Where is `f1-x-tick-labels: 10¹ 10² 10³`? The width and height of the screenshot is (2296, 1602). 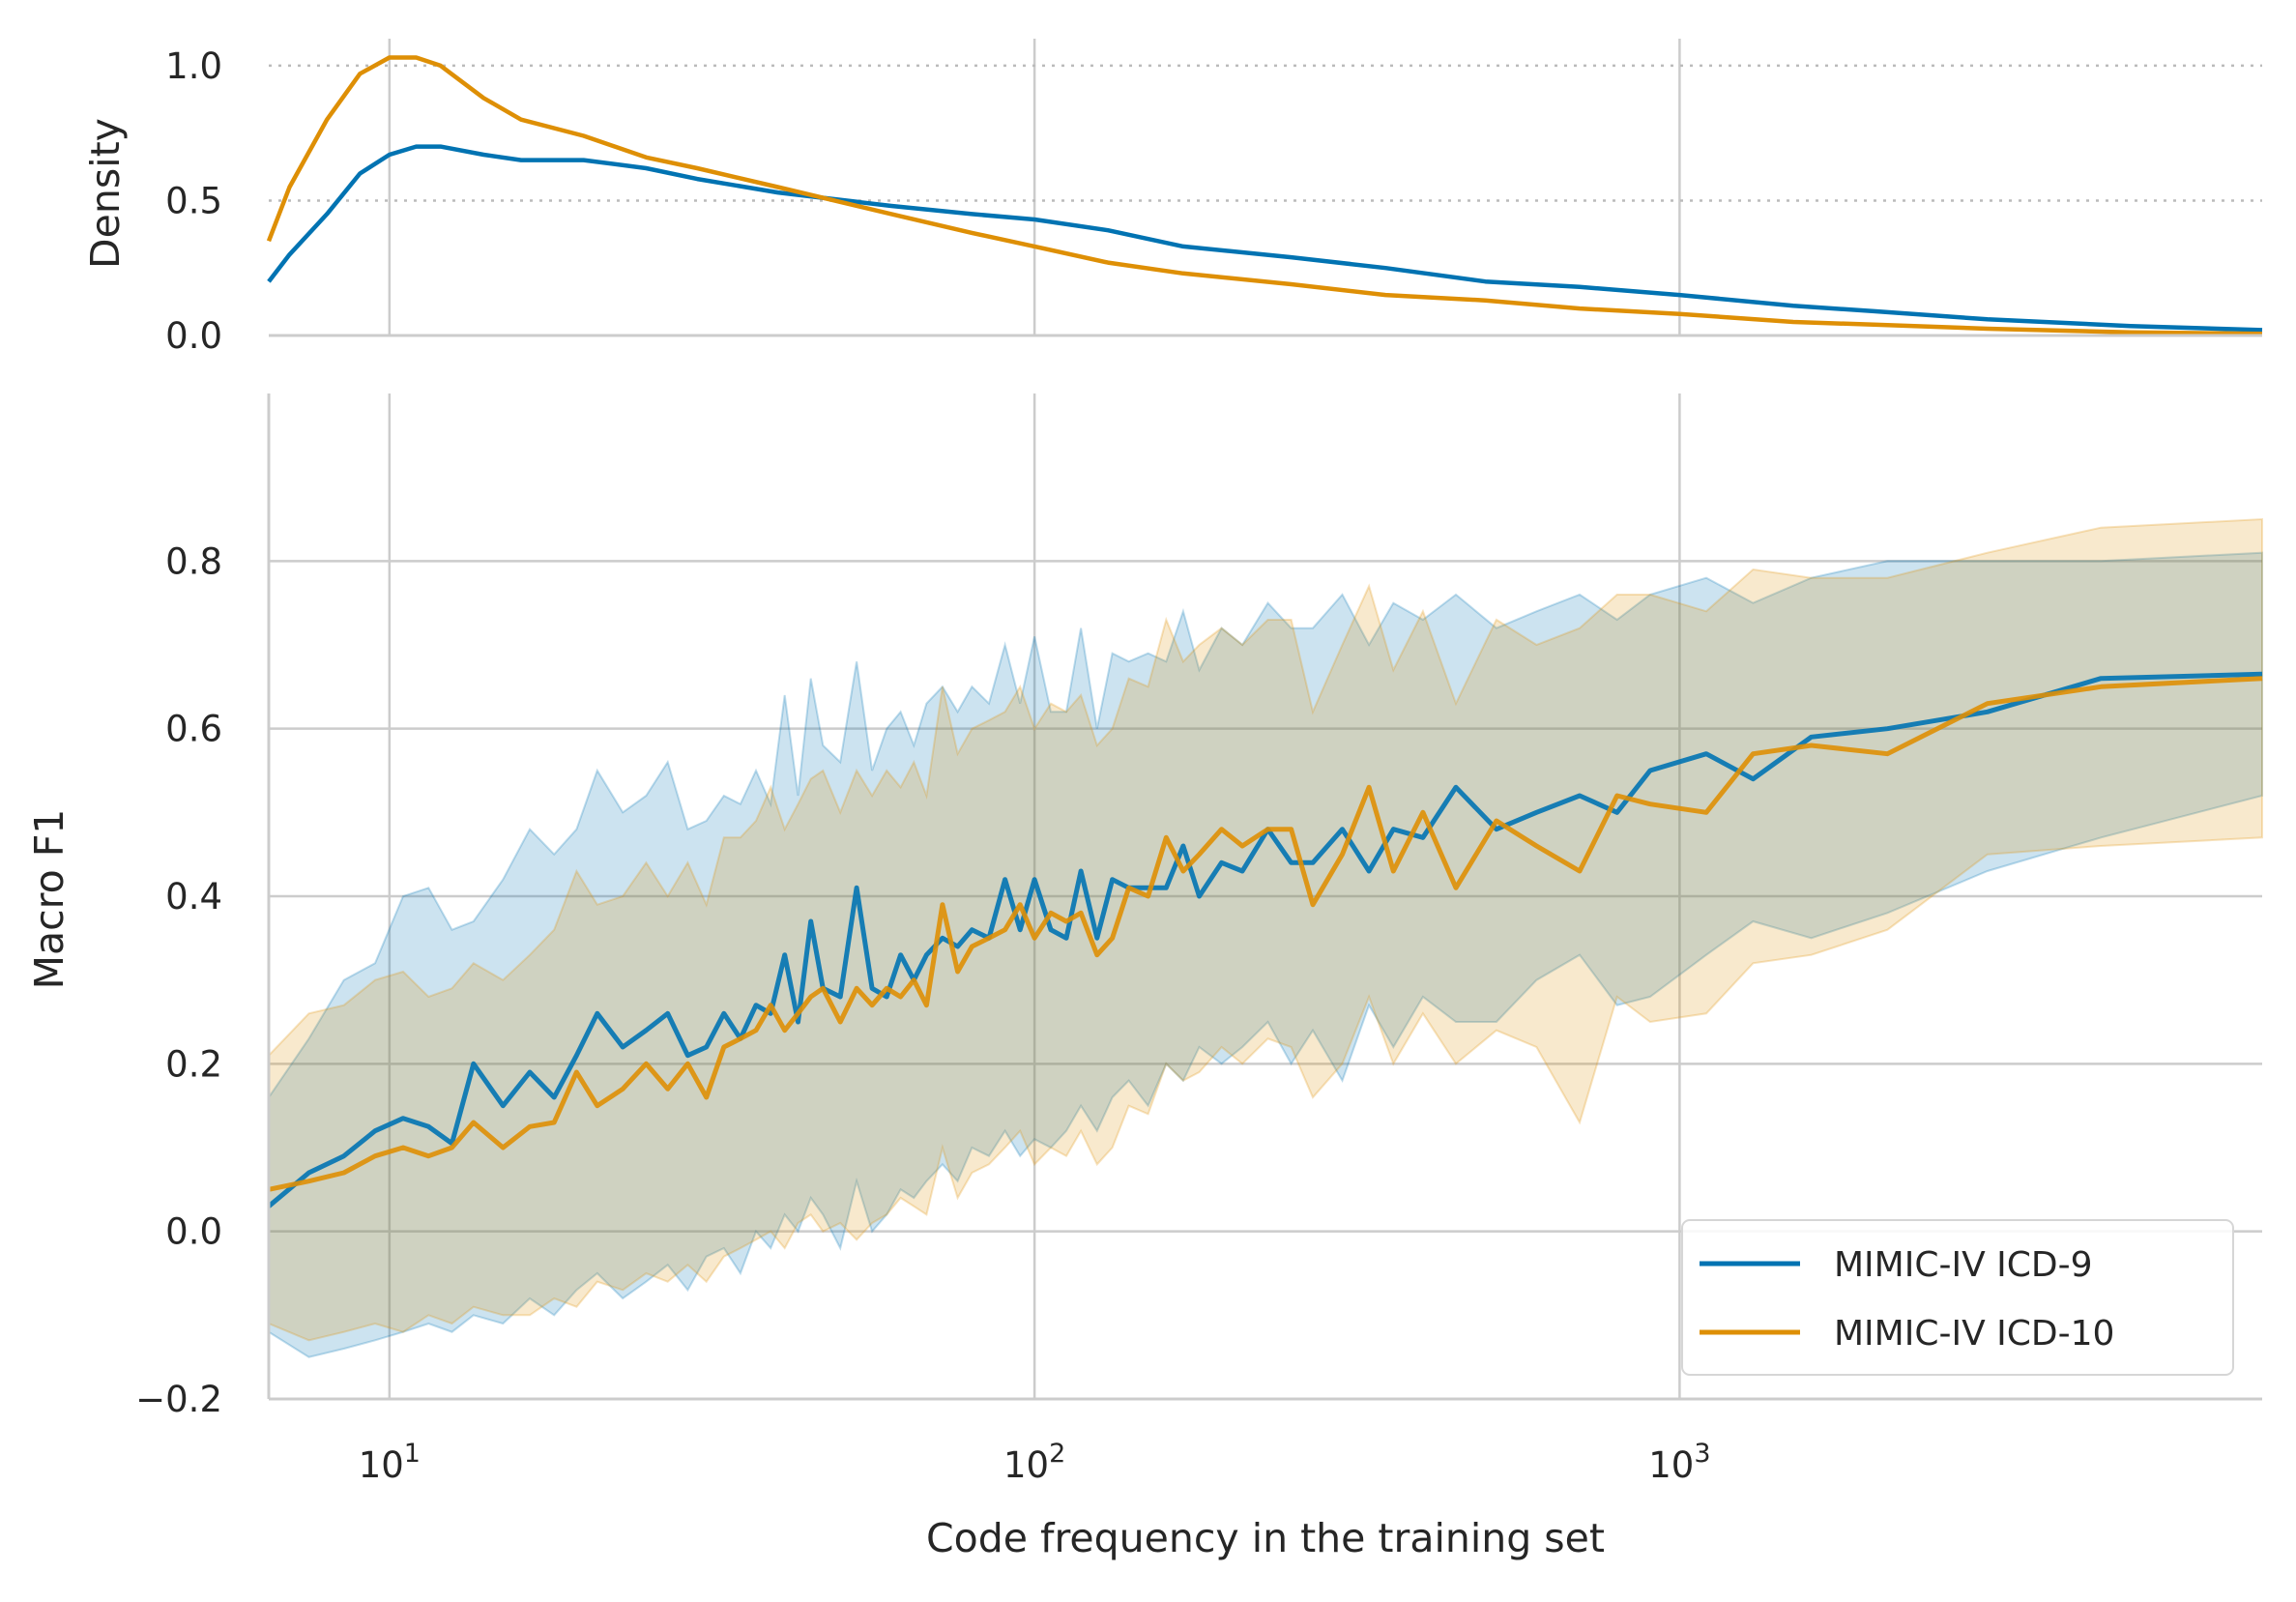 f1-x-tick-labels: 10¹ 10² 10³ is located at coordinates (1035, 1462).